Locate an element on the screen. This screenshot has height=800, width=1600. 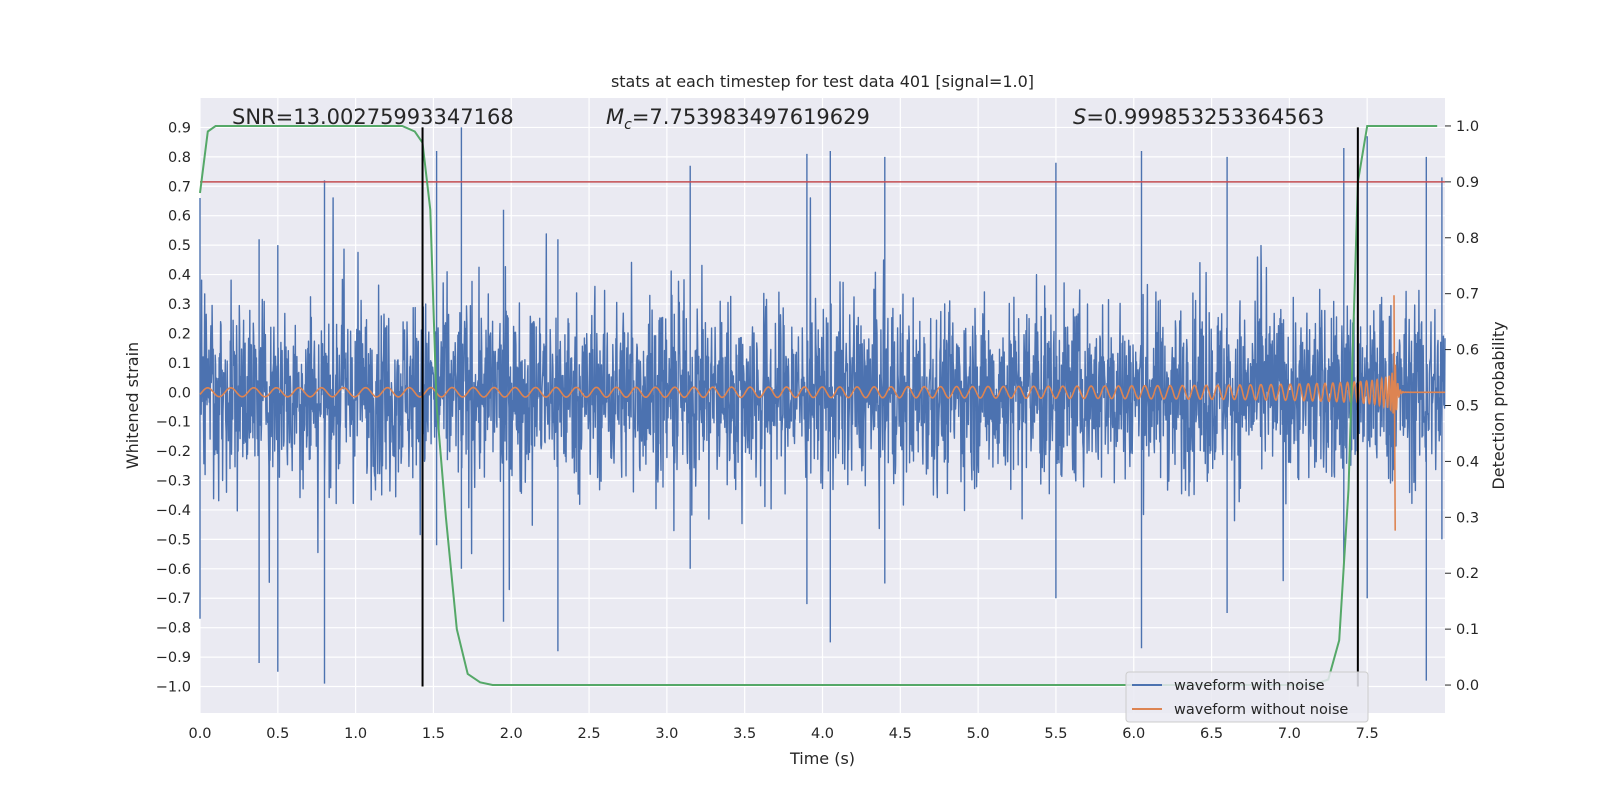
y-tick-label: −1.0 is located at coordinates (173, 688).